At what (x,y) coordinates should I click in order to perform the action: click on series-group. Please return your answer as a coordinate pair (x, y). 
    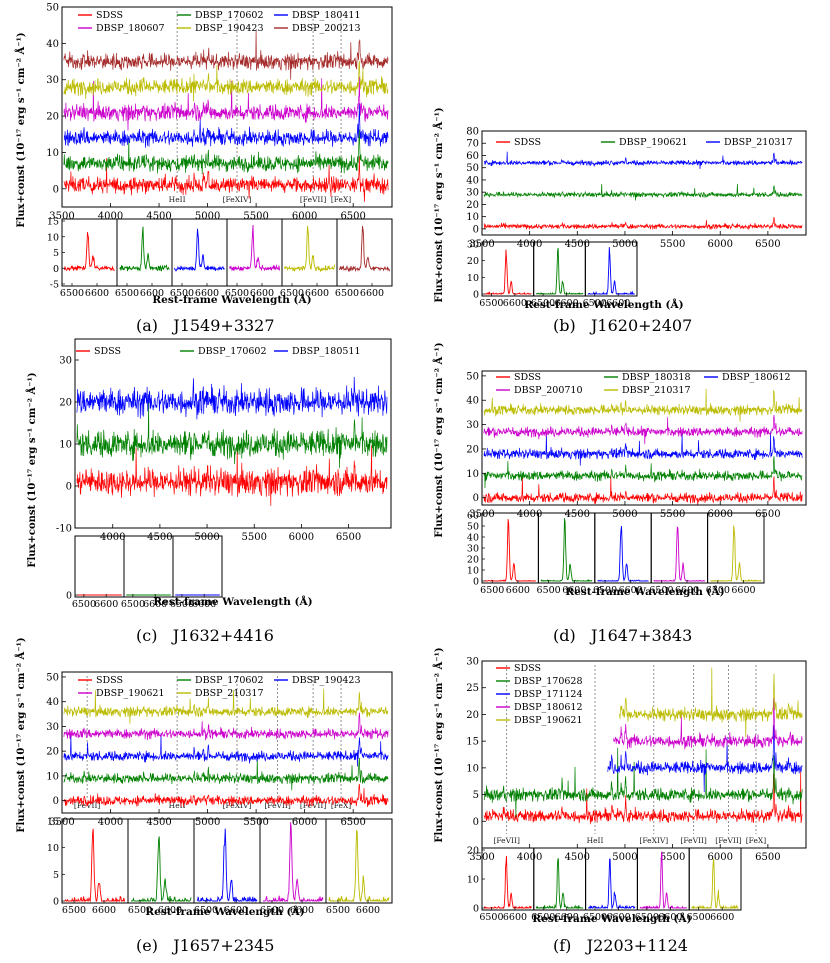
    Looking at the image, I should click on (226, 116).